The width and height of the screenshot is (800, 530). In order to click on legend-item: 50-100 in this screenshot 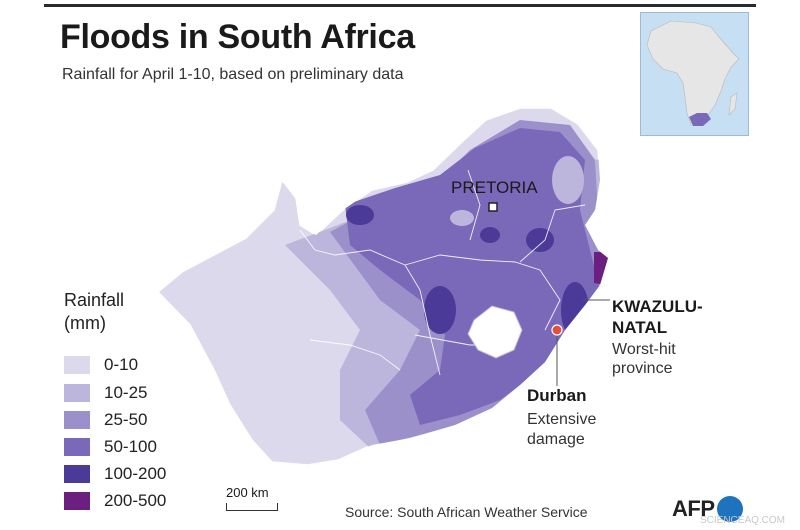, I will do `click(110, 447)`.